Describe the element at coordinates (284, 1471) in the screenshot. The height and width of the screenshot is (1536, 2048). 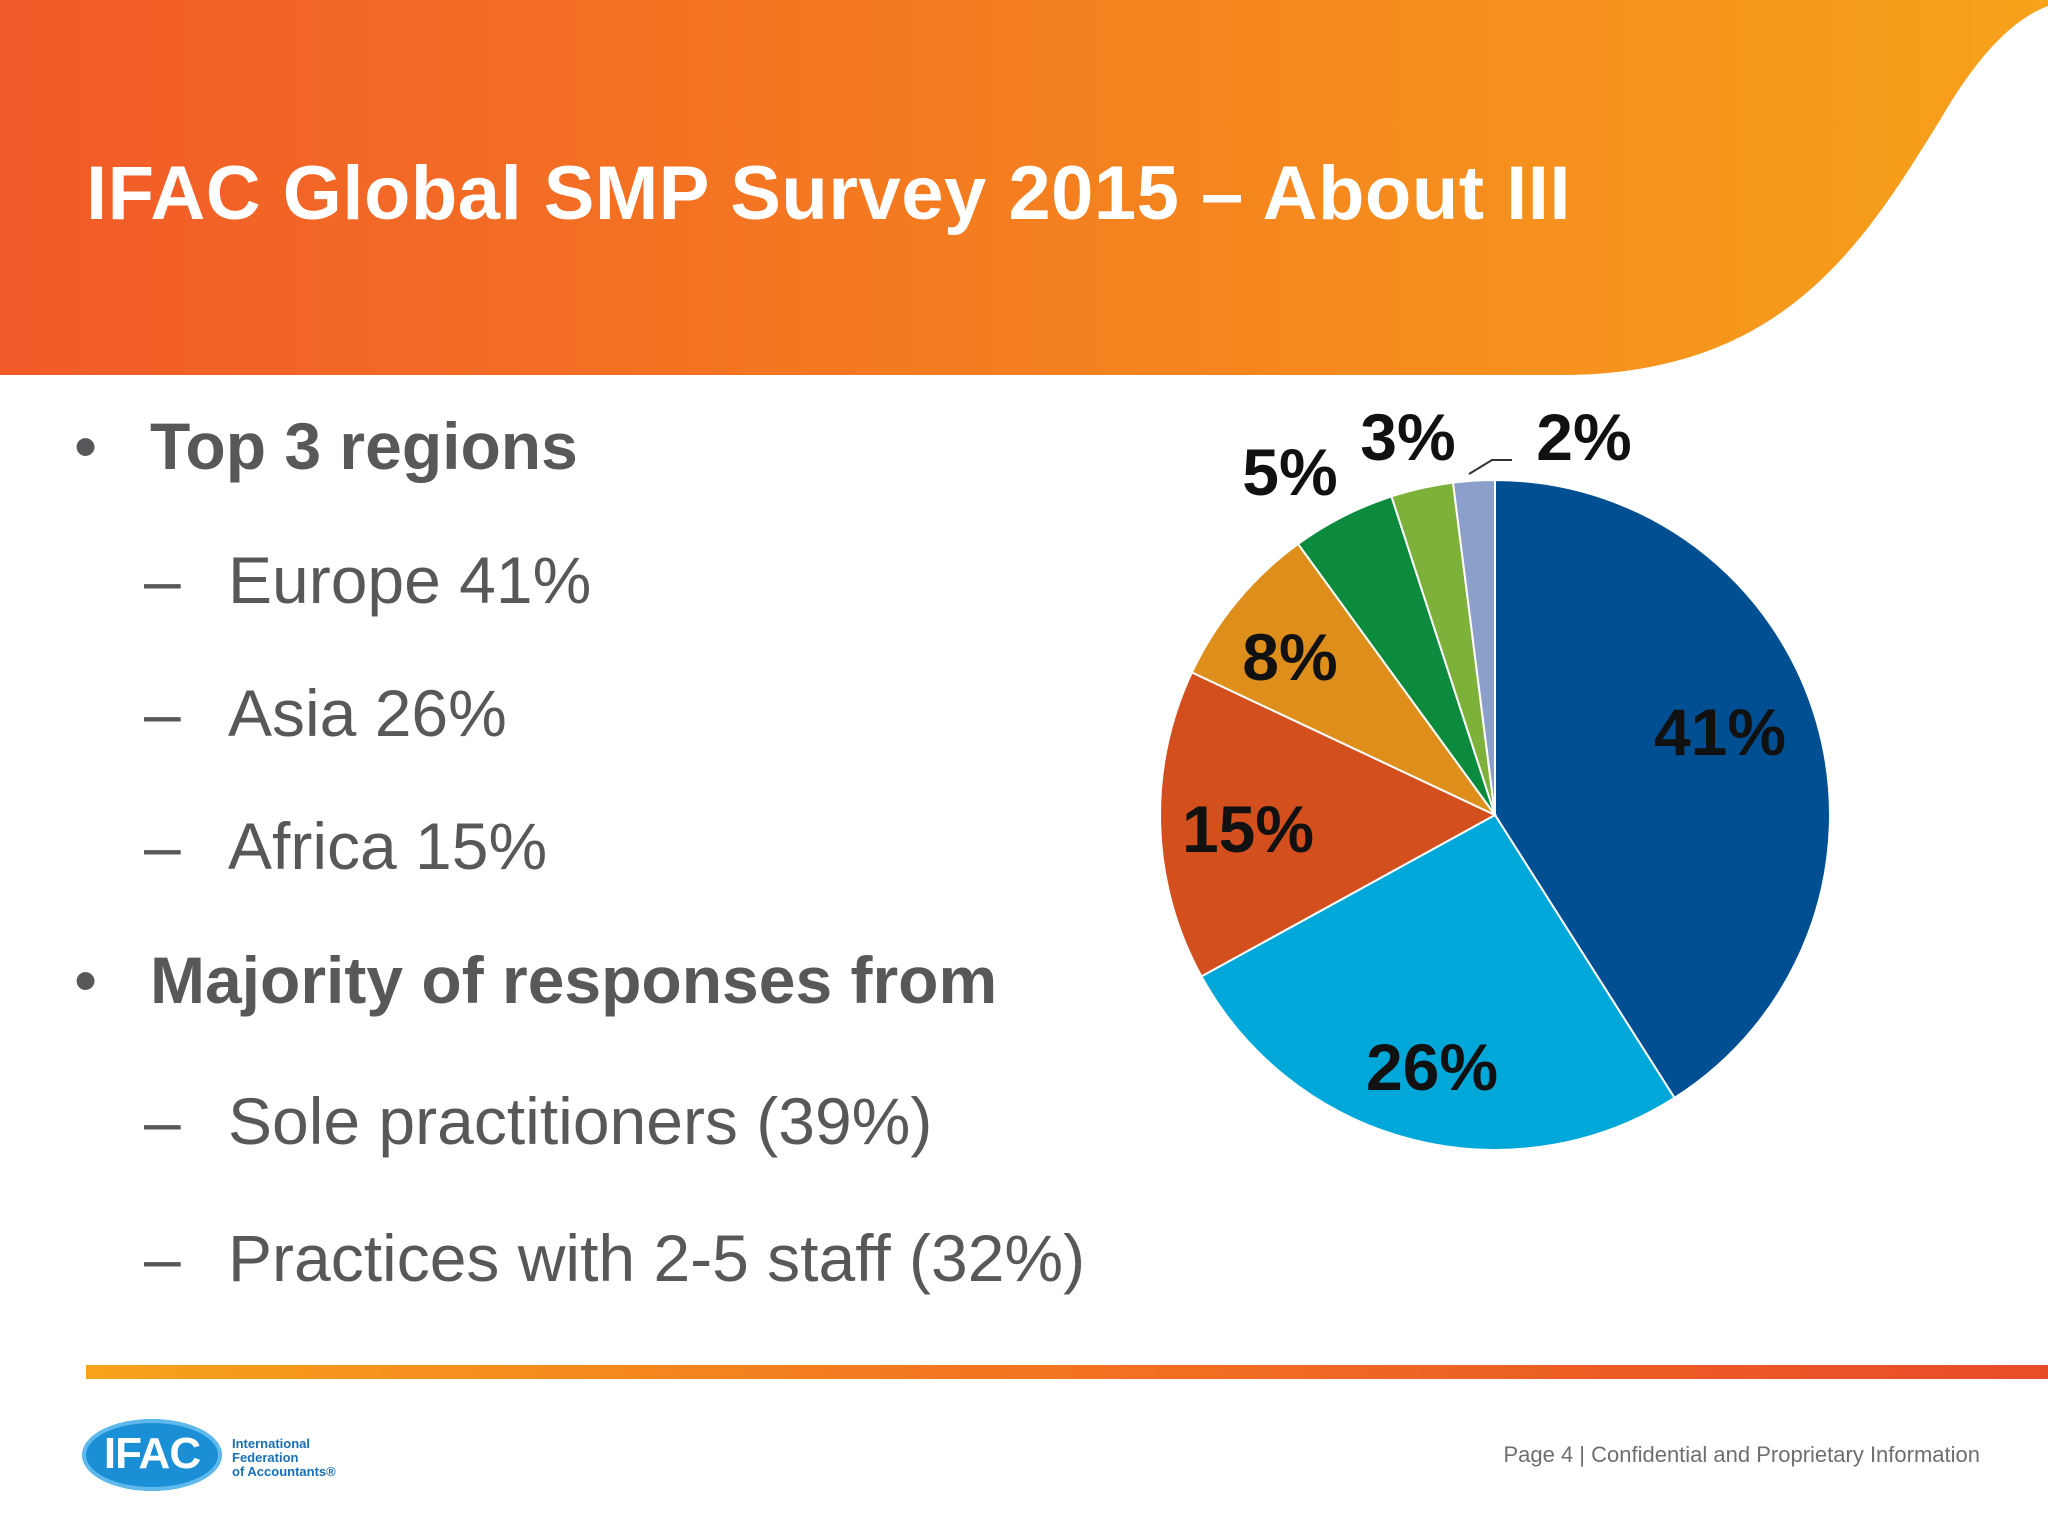
I see `logo-org-line: of Accountants®` at that location.